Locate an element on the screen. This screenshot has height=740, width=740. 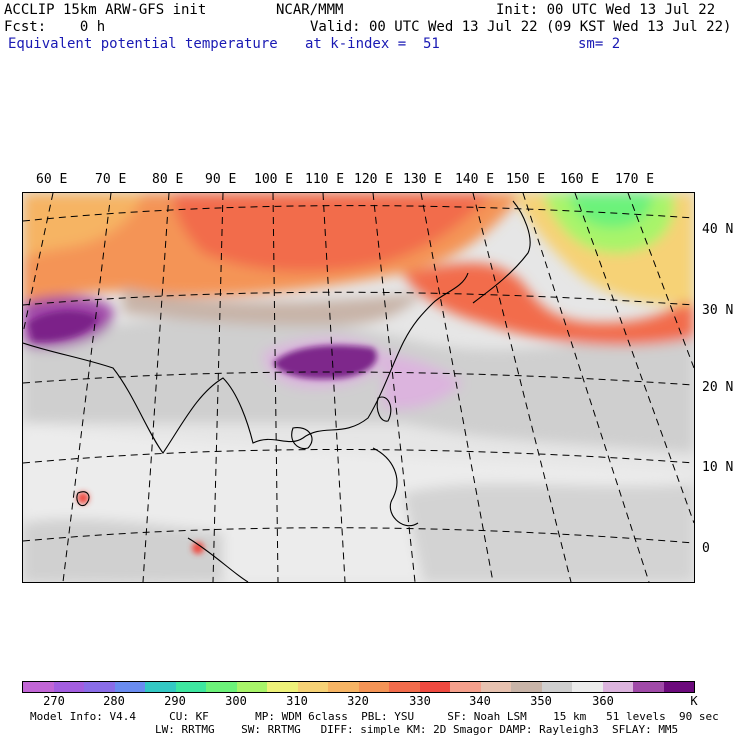
lat-line-30n is located at coordinates (358, 298).